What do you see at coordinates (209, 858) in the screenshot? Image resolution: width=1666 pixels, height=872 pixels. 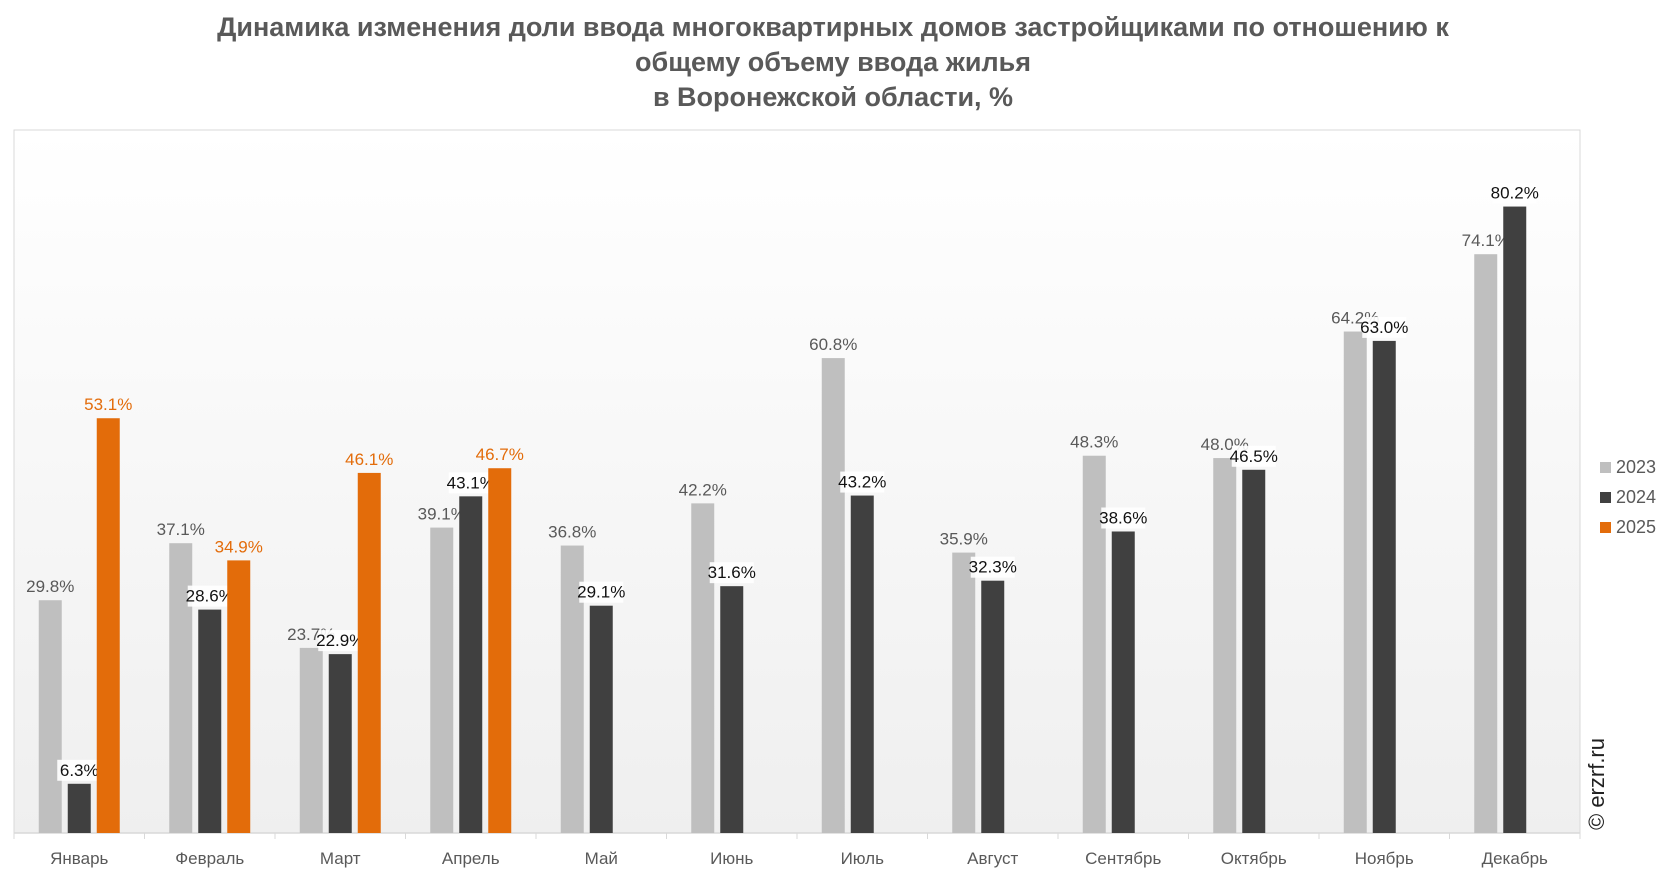 I see `x-tick-label: Февраль` at bounding box center [209, 858].